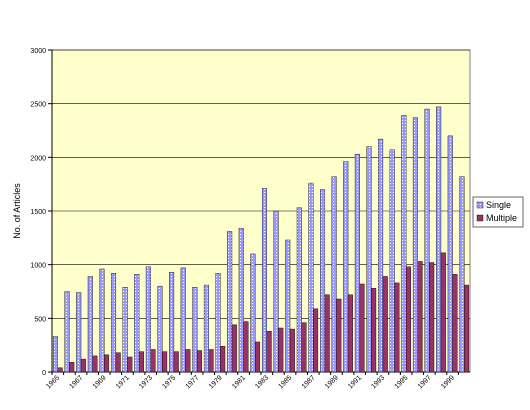  I want to click on x-tick-label: 1991, so click(355, 382).